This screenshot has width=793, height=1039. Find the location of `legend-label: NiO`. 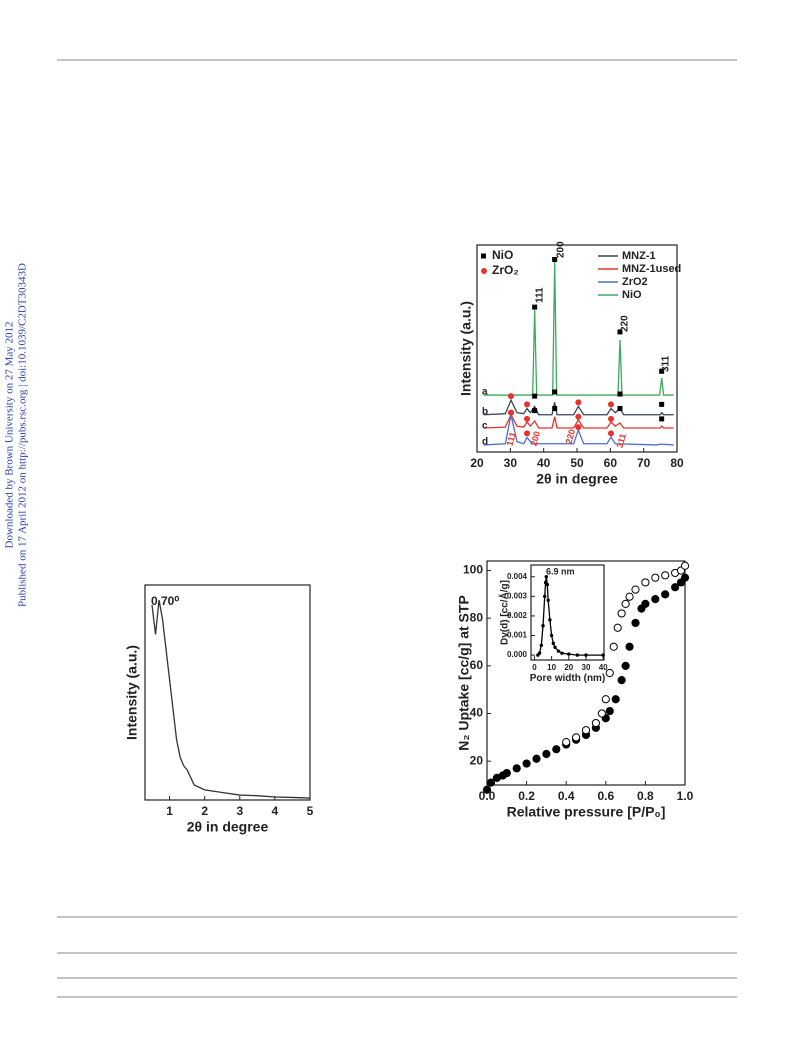

legend-label: NiO is located at coordinates (502, 255).